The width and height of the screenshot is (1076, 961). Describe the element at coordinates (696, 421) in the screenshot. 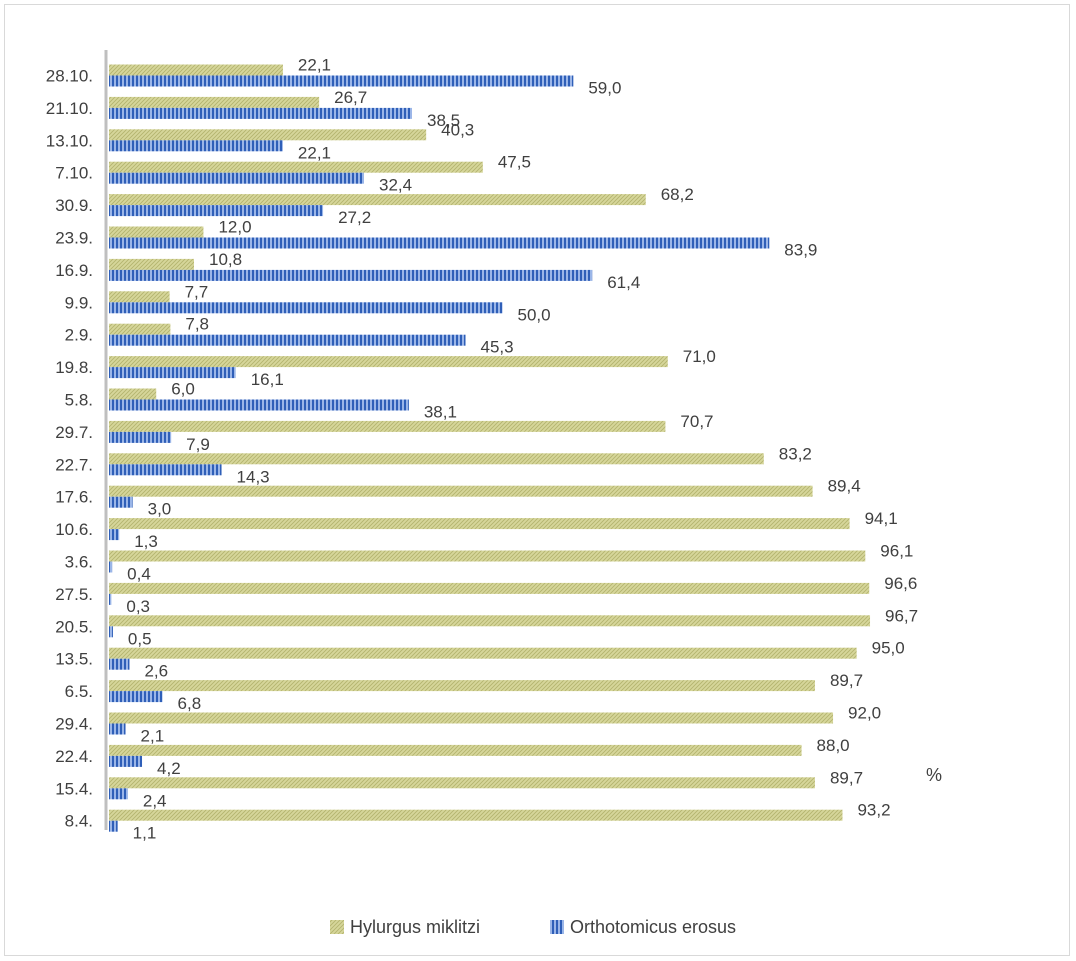

I see `value-label-hylurgus: 70,7` at that location.